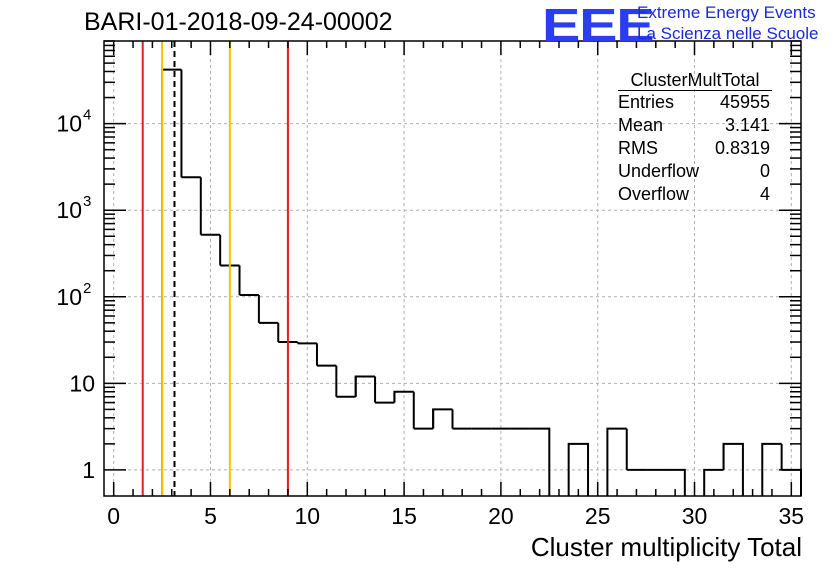 Image resolution: width=836 pixels, height=572 pixels. Describe the element at coordinates (742, 148) in the screenshot. I see `stats-value: 0.8319` at that location.